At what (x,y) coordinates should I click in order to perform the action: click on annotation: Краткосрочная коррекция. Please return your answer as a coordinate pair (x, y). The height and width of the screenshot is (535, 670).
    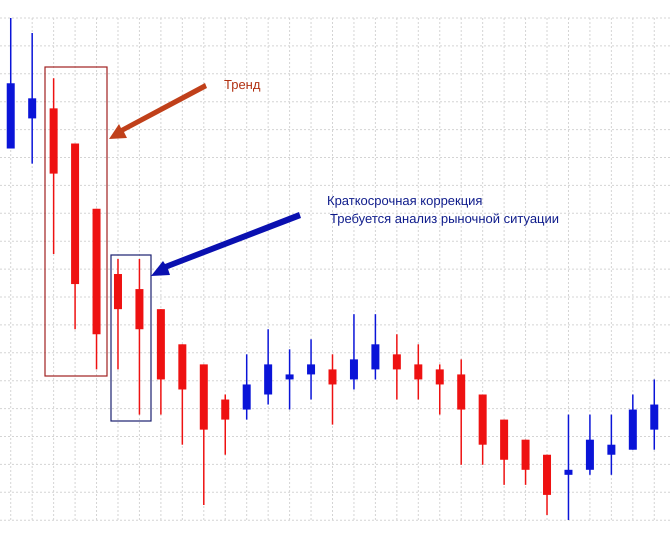
    Looking at the image, I should click on (404, 200).